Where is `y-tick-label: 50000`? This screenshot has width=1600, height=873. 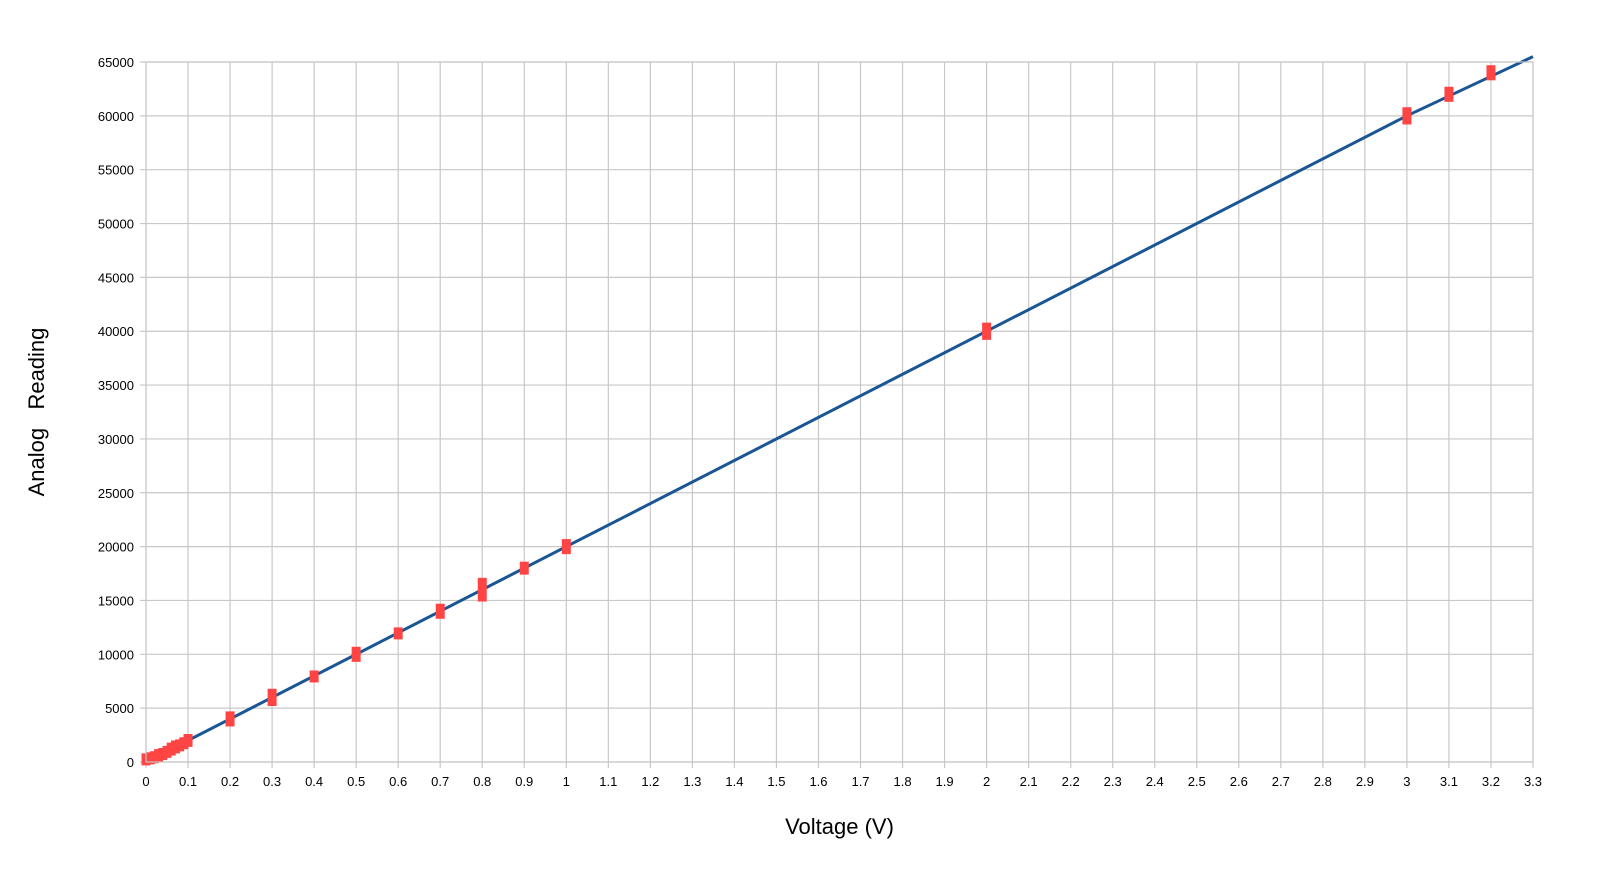 y-tick-label: 50000 is located at coordinates (116, 224).